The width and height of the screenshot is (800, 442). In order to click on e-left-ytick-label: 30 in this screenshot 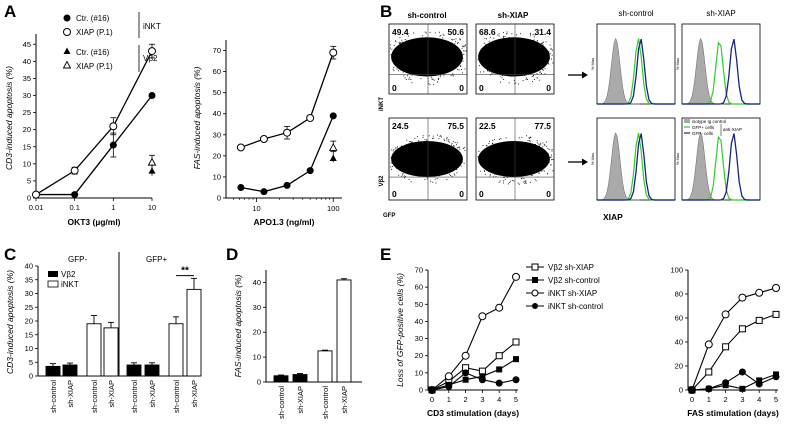, I will do `click(419, 338)`.